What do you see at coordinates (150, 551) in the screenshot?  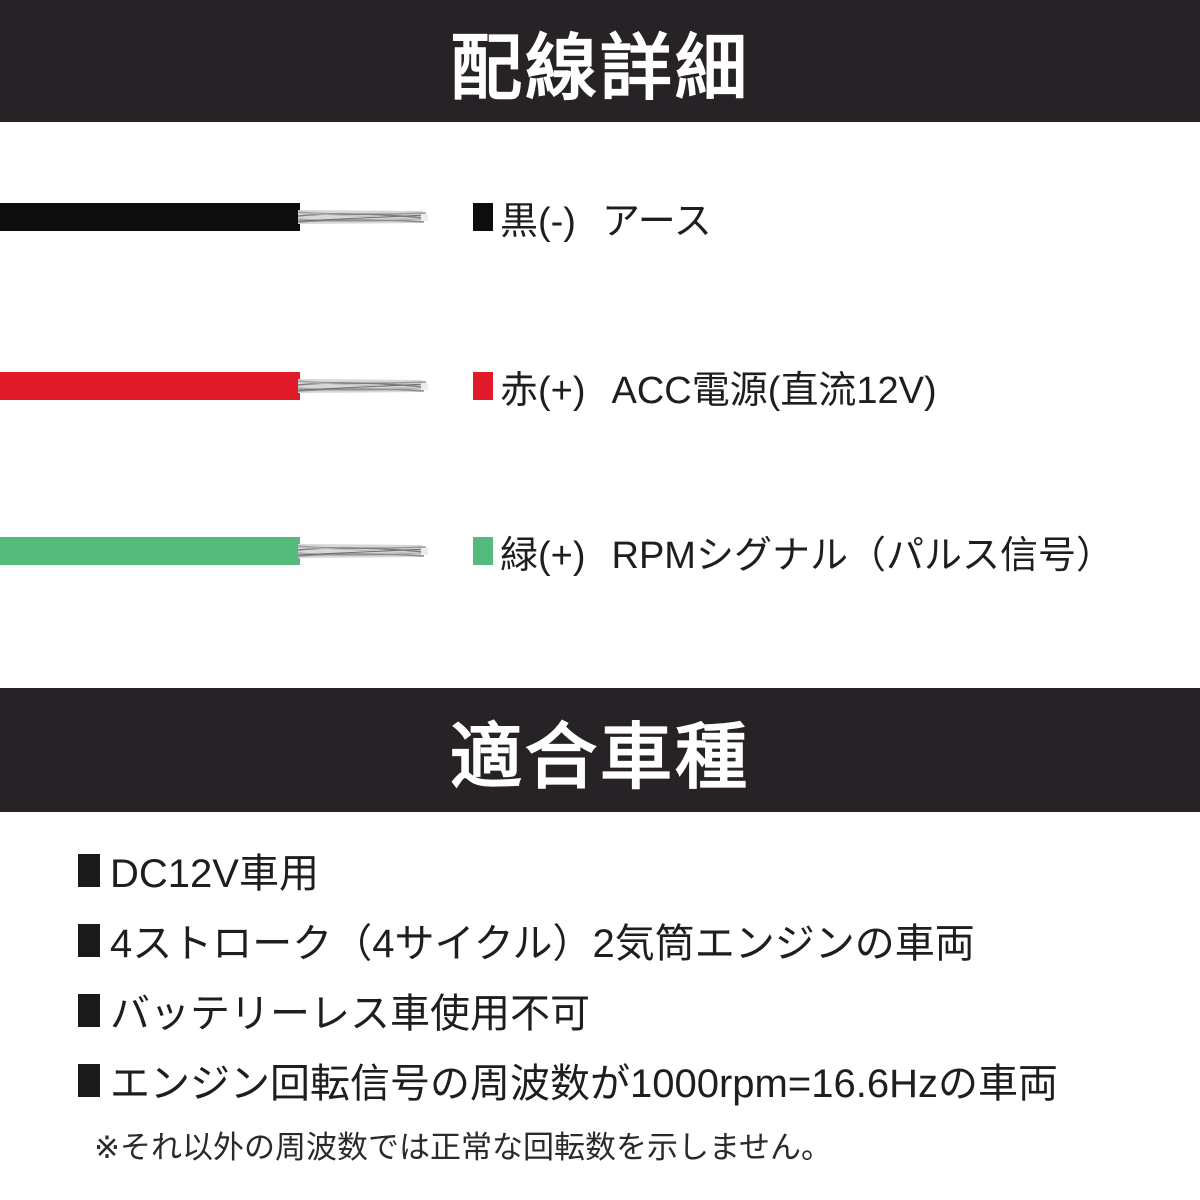 I see `green-wire-insulation` at bounding box center [150, 551].